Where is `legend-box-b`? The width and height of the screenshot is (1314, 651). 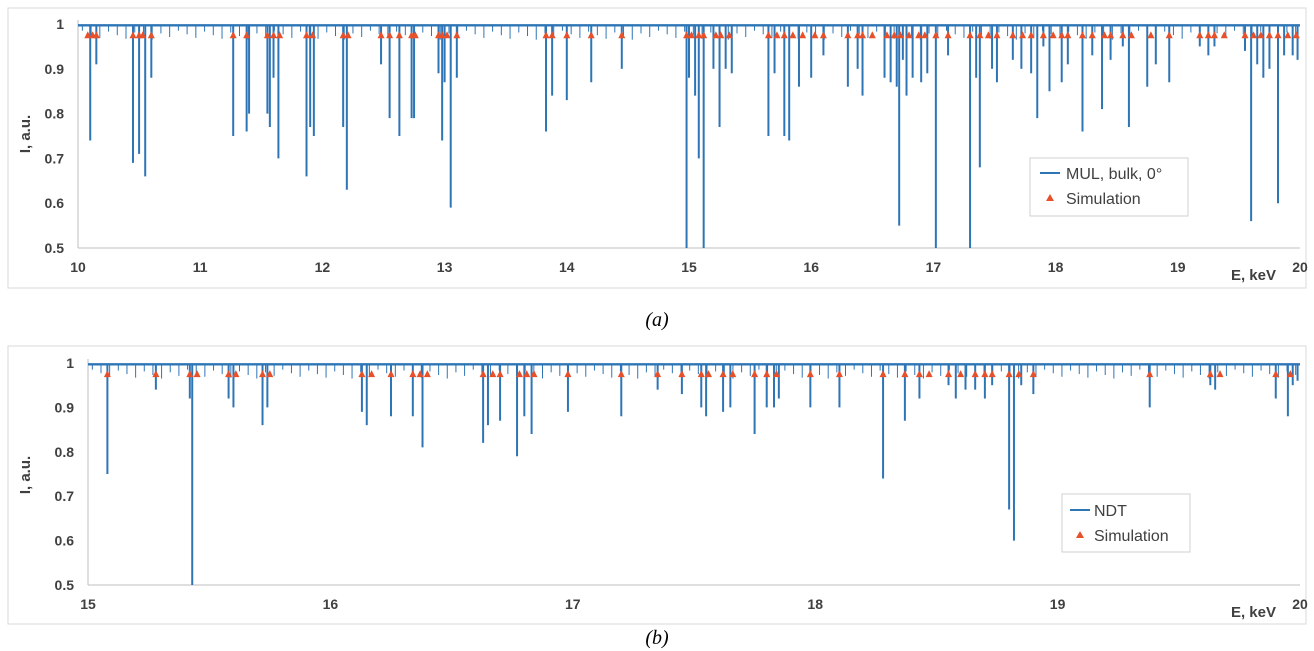 legend-box-b is located at coordinates (1126, 523).